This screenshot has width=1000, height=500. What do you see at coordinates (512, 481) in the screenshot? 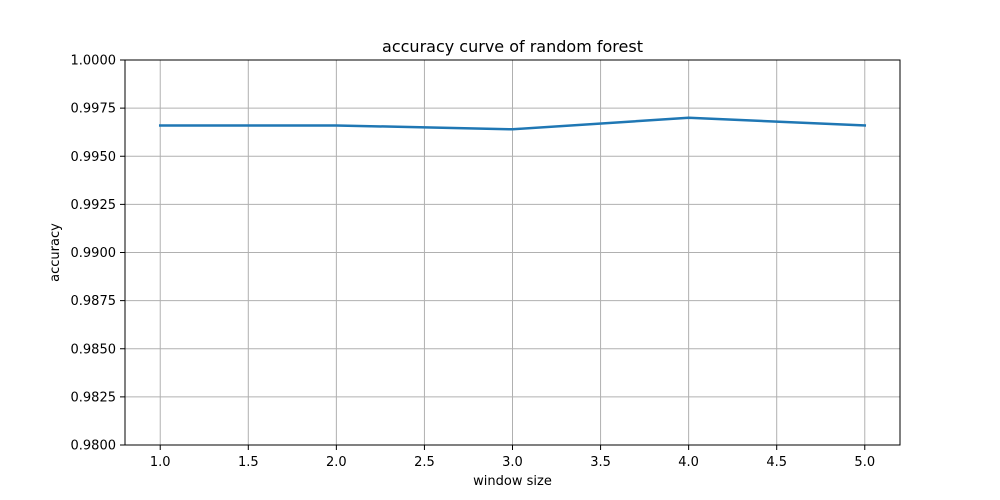
I see `x-axis-label: window size` at bounding box center [512, 481].